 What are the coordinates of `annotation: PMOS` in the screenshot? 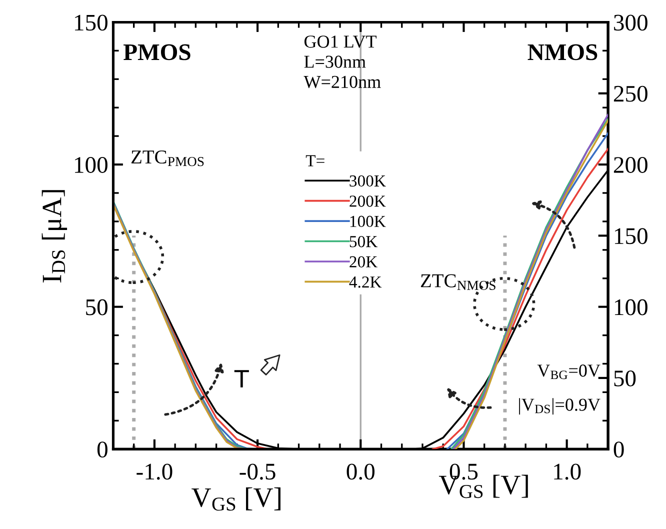 It's located at (157, 52).